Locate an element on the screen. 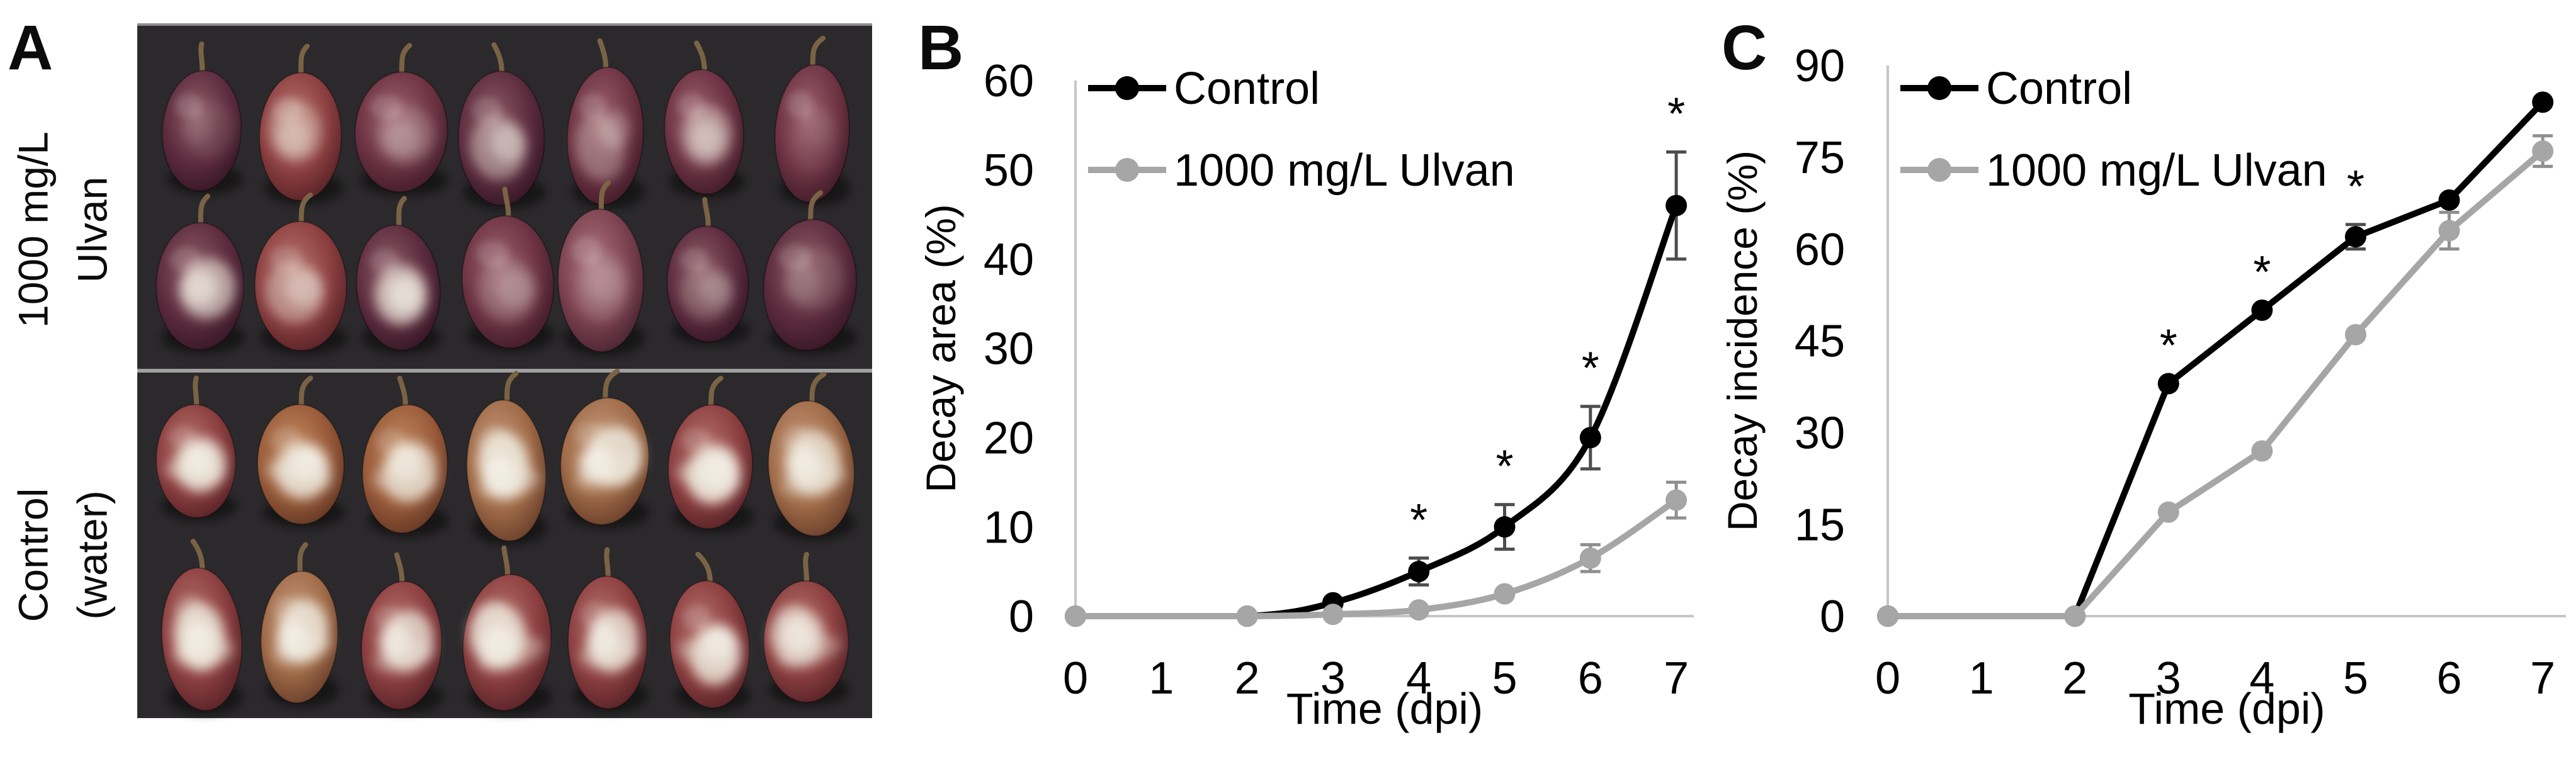 The width and height of the screenshot is (2576, 776). y-tick-label: 60 is located at coordinates (1009, 81).